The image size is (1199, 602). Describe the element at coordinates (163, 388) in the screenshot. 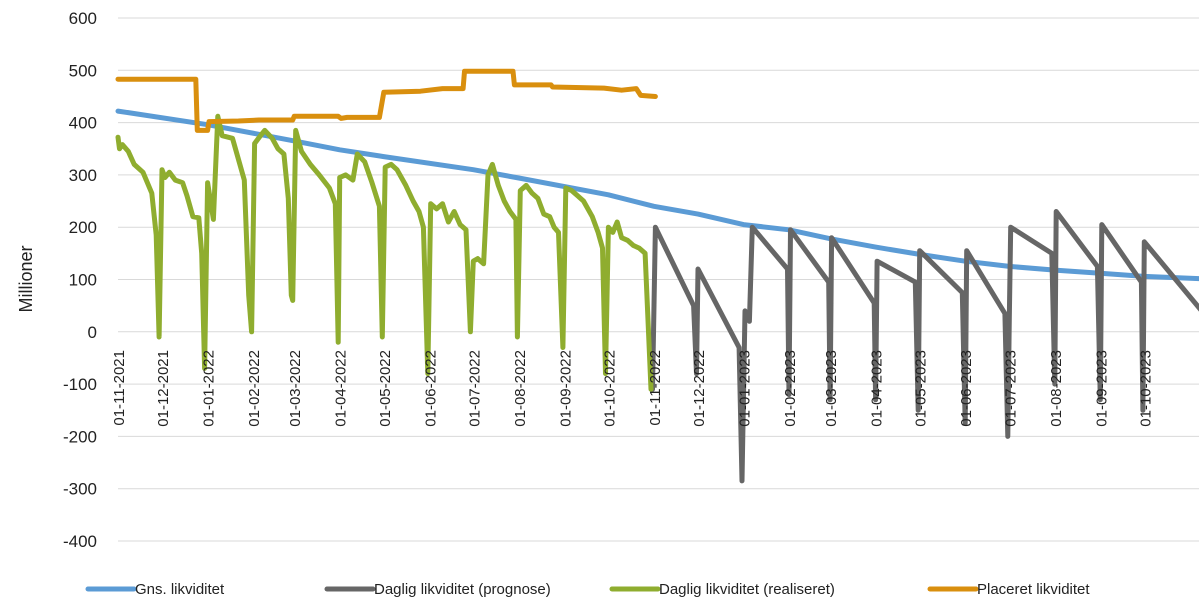

I see `x-tick-label: 01-12-2021` at that location.